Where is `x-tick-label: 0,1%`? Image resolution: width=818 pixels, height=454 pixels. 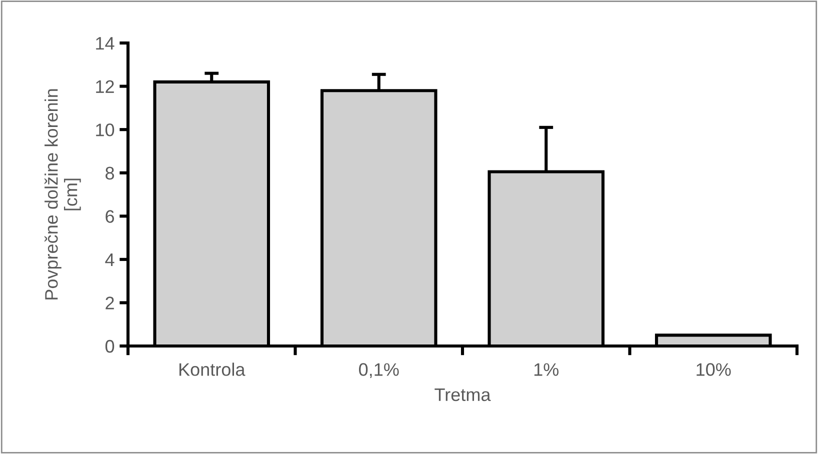 x-tick-label: 0,1% is located at coordinates (379, 370).